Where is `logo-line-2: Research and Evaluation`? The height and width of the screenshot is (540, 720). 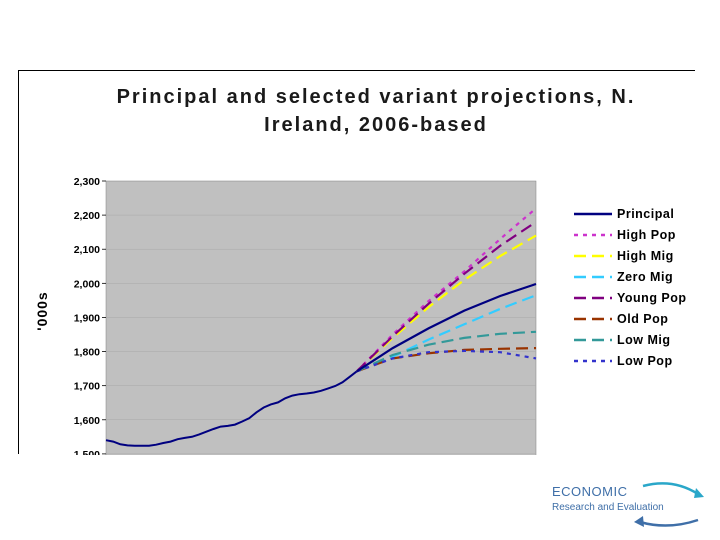 logo-line-2: Research and Evaluation is located at coordinates (608, 507).